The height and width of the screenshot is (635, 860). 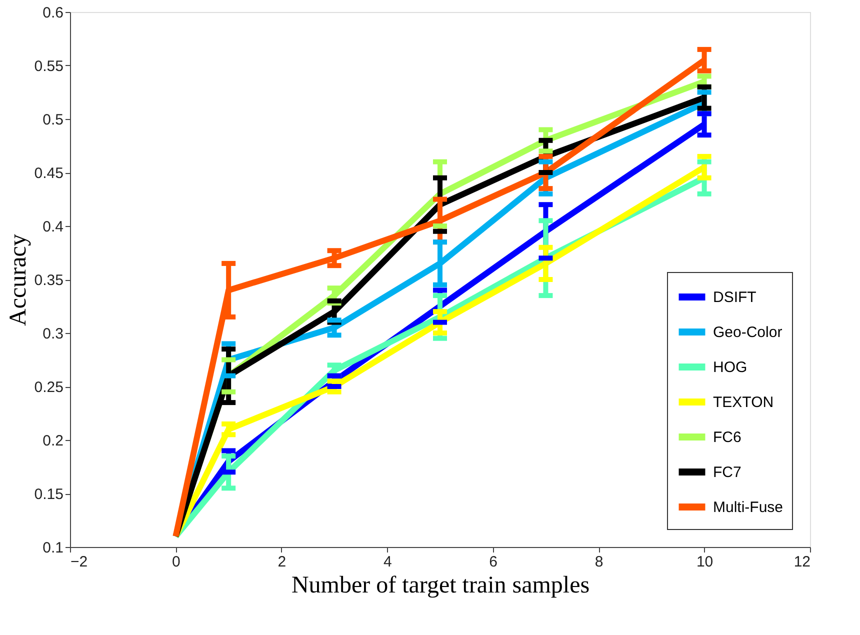 What do you see at coordinates (53, 441) in the screenshot?
I see `y-tick-label: 0.2` at bounding box center [53, 441].